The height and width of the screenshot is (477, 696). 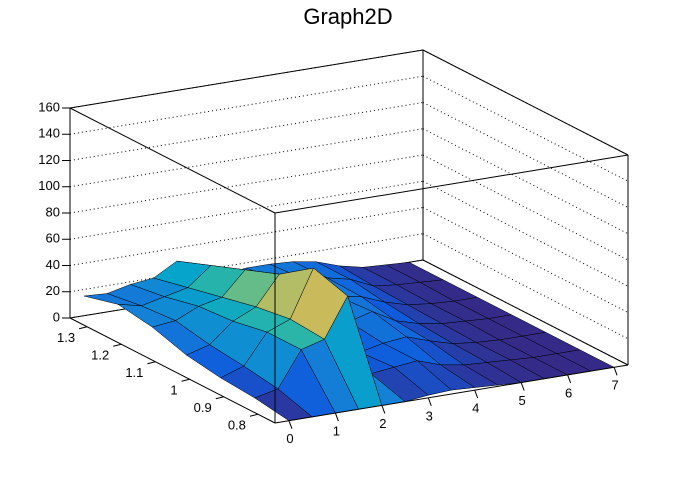 What do you see at coordinates (100, 355) in the screenshot?
I see `y-tick-label: 1.2` at bounding box center [100, 355].